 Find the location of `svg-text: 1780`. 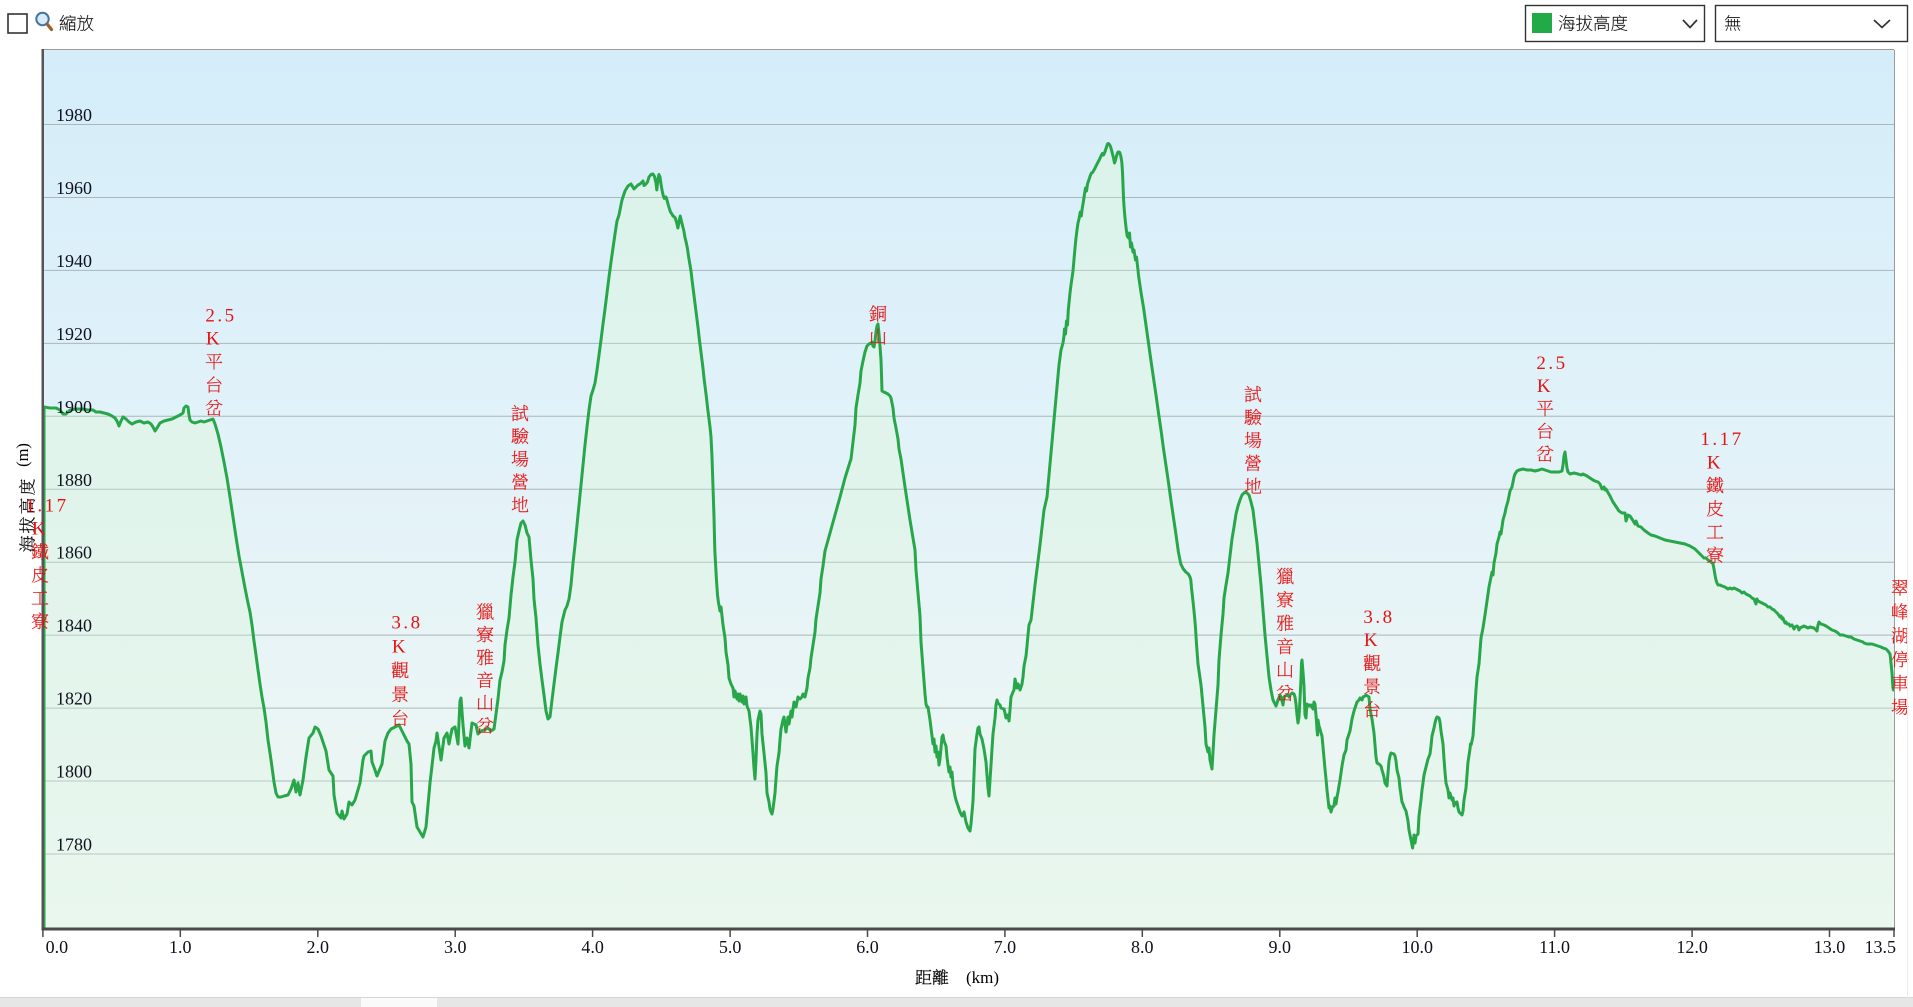

svg-text: 1780 is located at coordinates (74, 845).